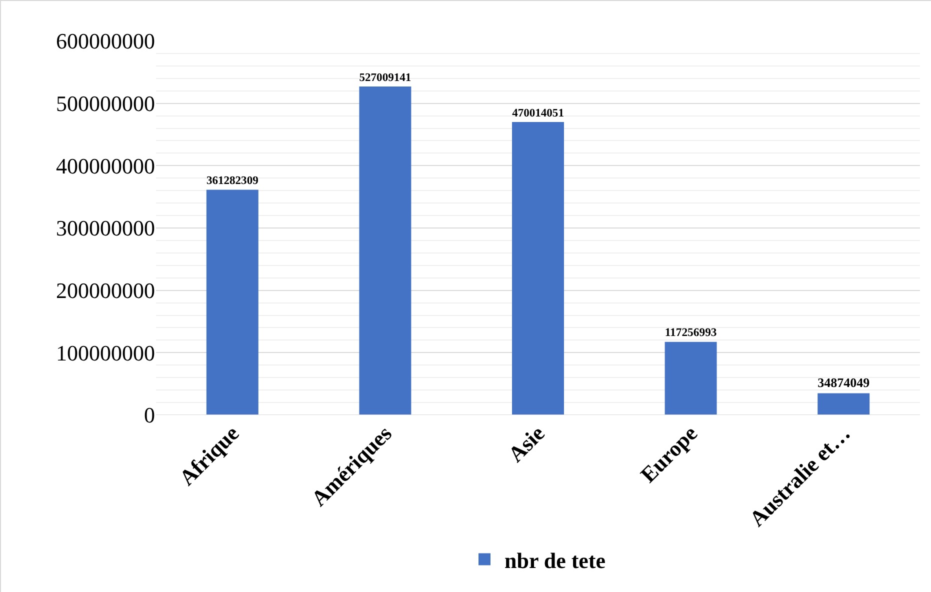 The width and height of the screenshot is (931, 592). Describe the element at coordinates (690, 333) in the screenshot. I see `data-label: 117256993` at that location.